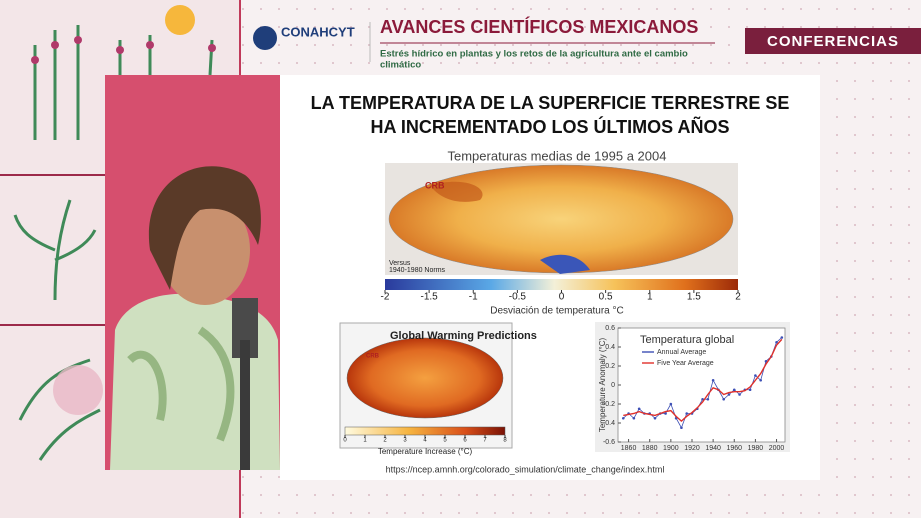 The height and width of the screenshot is (518, 921). I want to click on legend-label: Five Year Average, so click(685, 363).